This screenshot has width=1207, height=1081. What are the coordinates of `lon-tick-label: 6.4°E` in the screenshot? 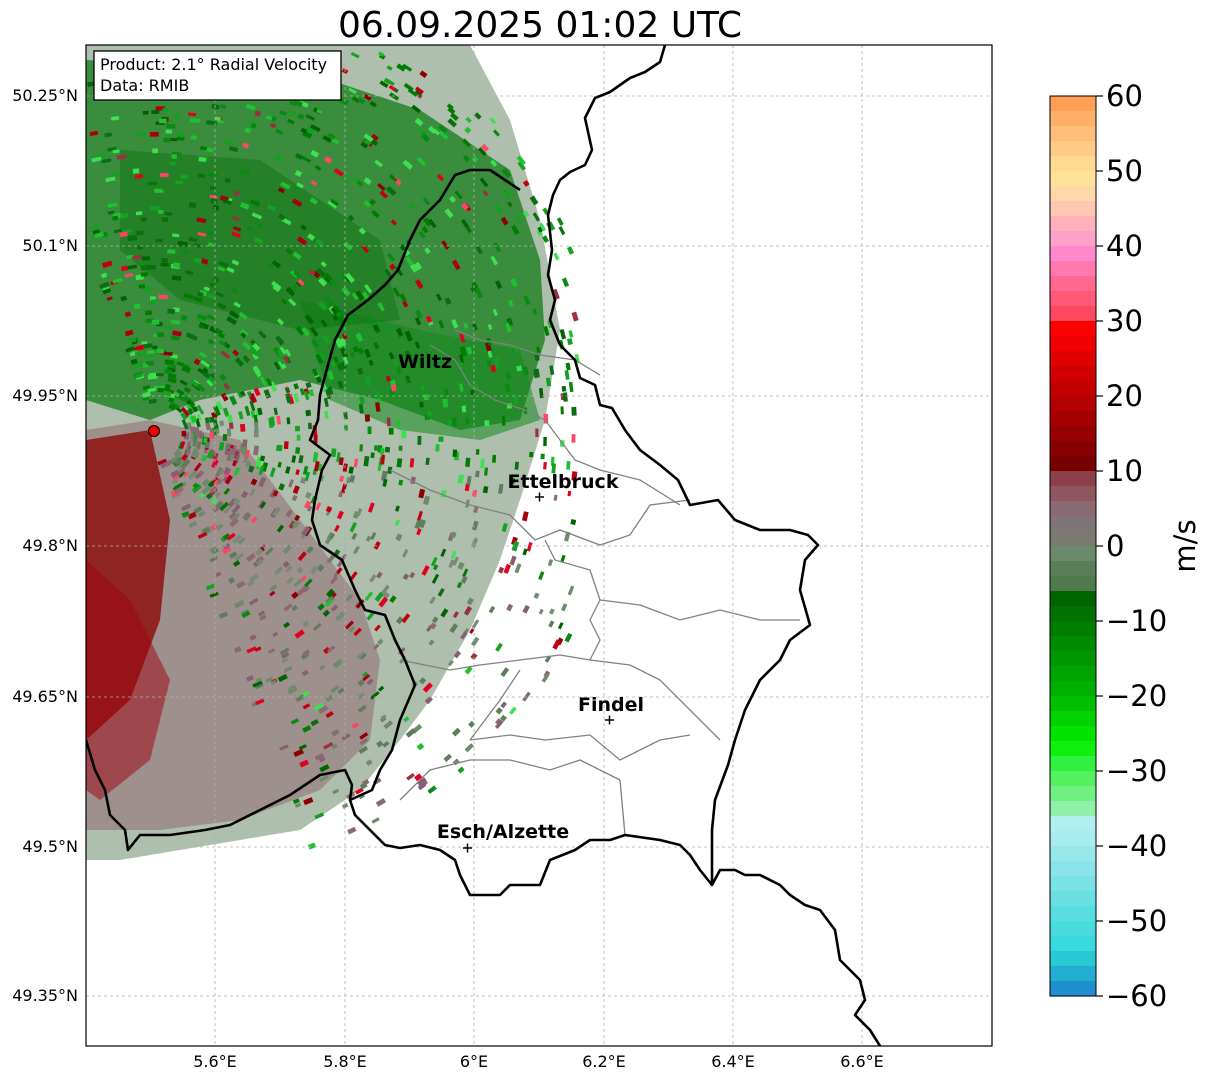 It's located at (733, 1061).